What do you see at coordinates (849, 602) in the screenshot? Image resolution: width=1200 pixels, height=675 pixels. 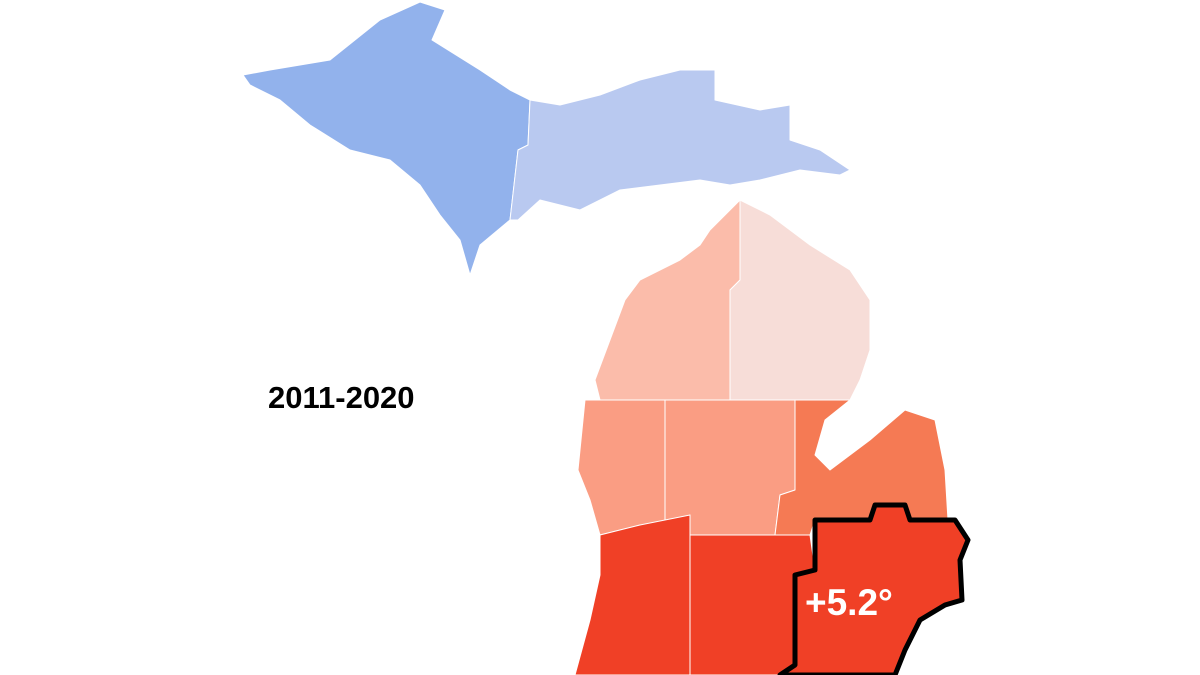 I see `highlight-label: +5.2°` at bounding box center [849, 602].